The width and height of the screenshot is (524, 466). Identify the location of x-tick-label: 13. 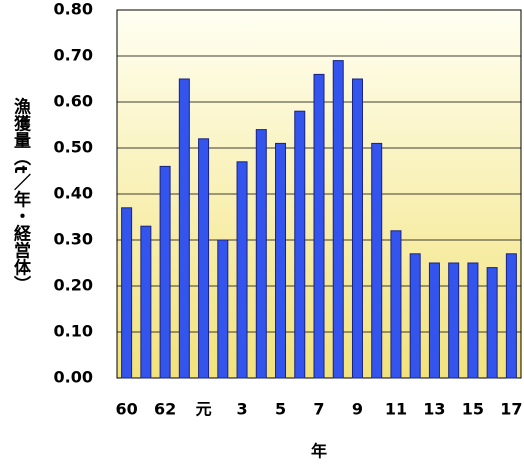
(434, 409).